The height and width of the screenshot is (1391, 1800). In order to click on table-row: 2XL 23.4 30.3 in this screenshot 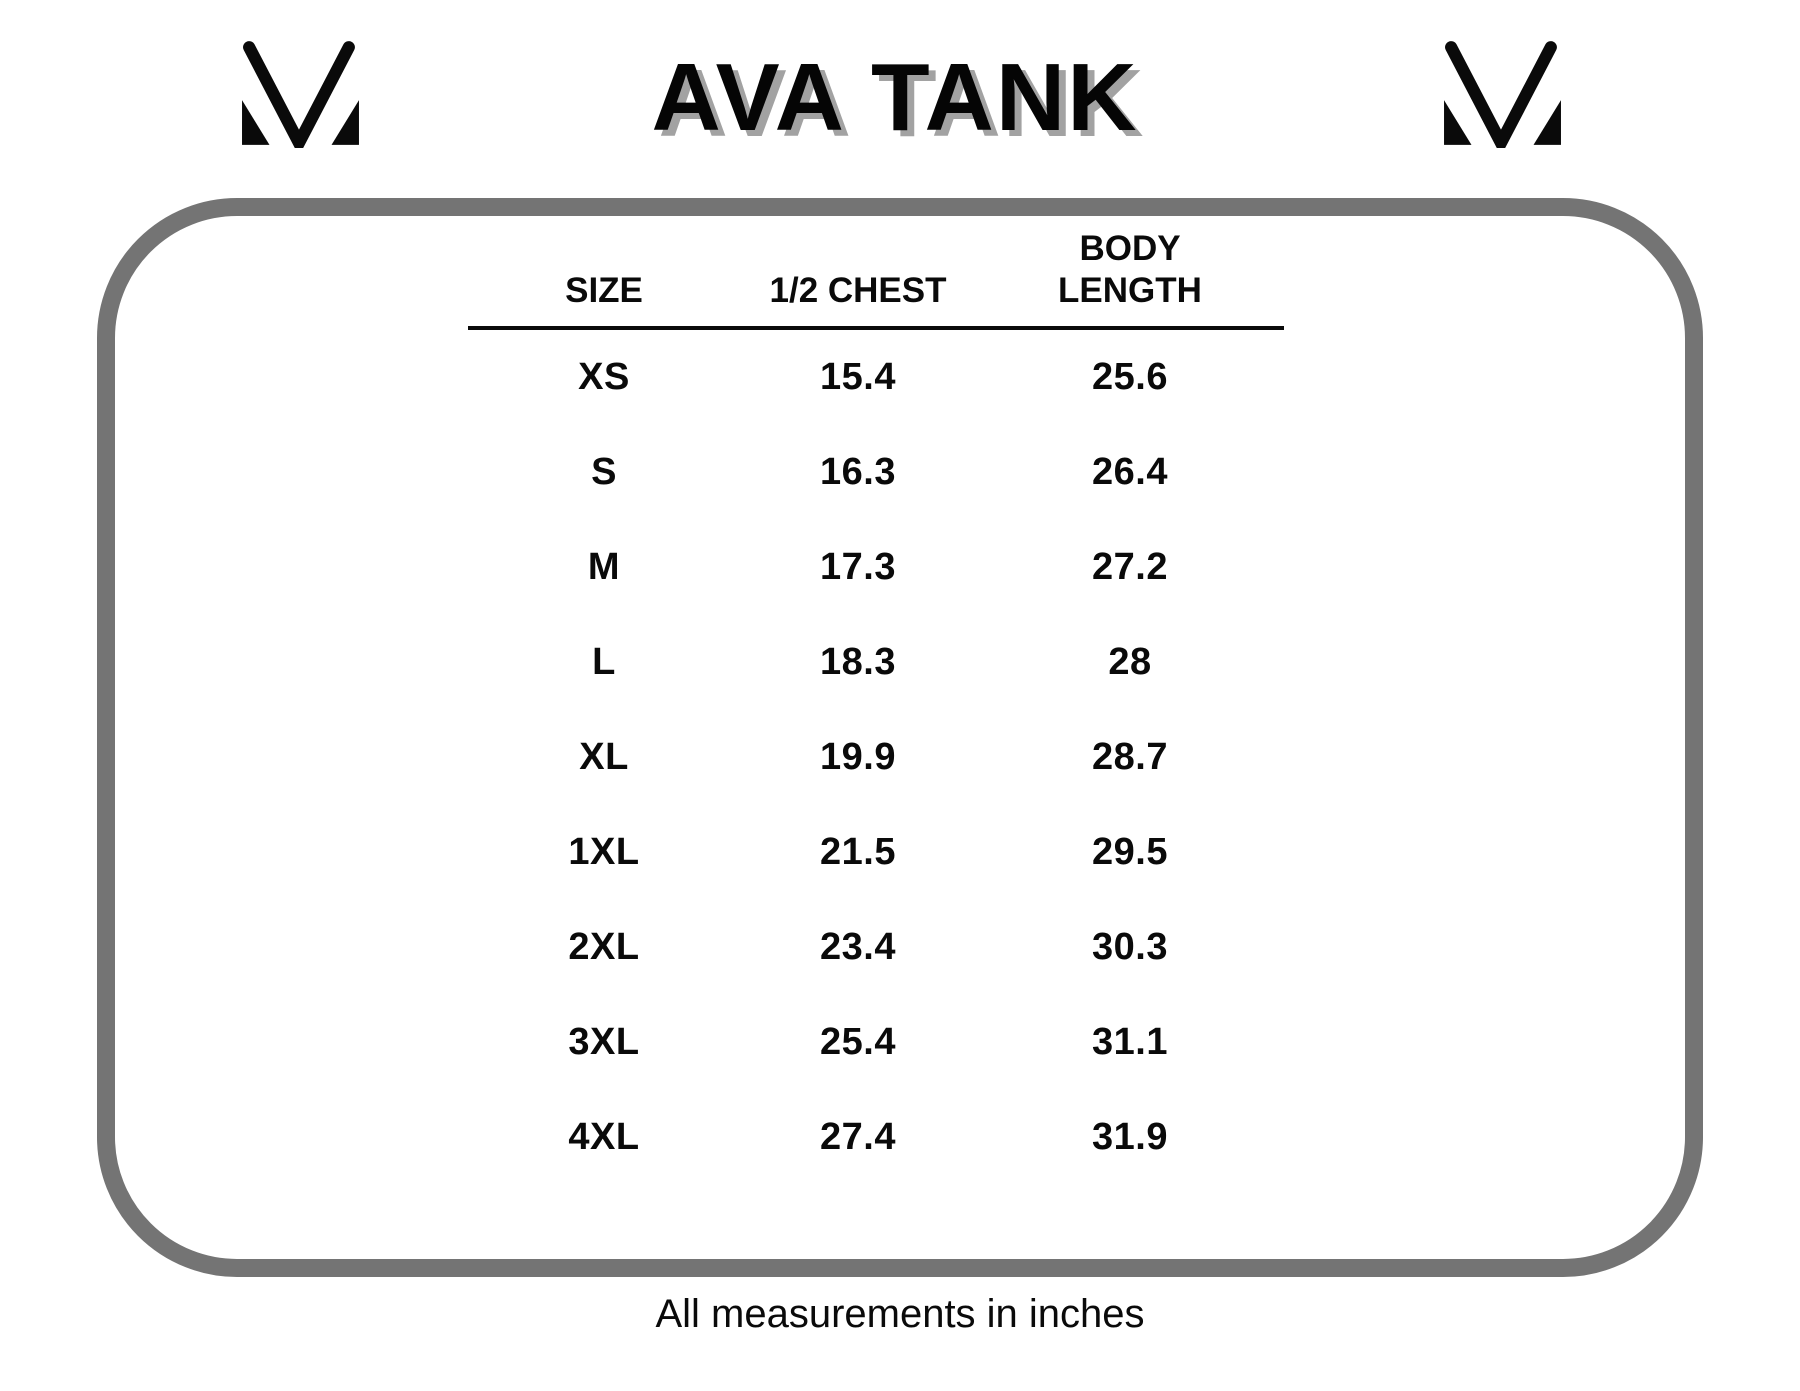, I will do `click(876, 947)`.